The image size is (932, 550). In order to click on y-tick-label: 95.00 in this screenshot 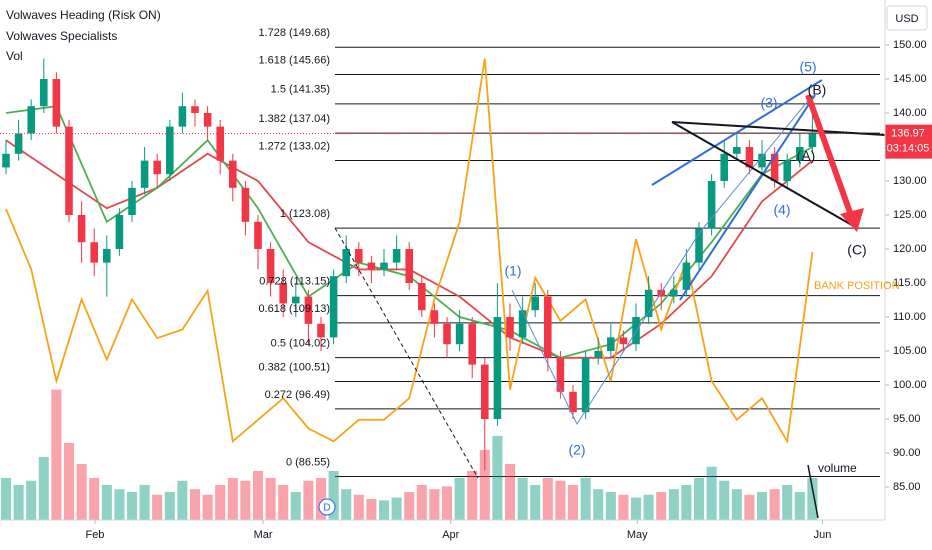, I will do `click(907, 419)`.